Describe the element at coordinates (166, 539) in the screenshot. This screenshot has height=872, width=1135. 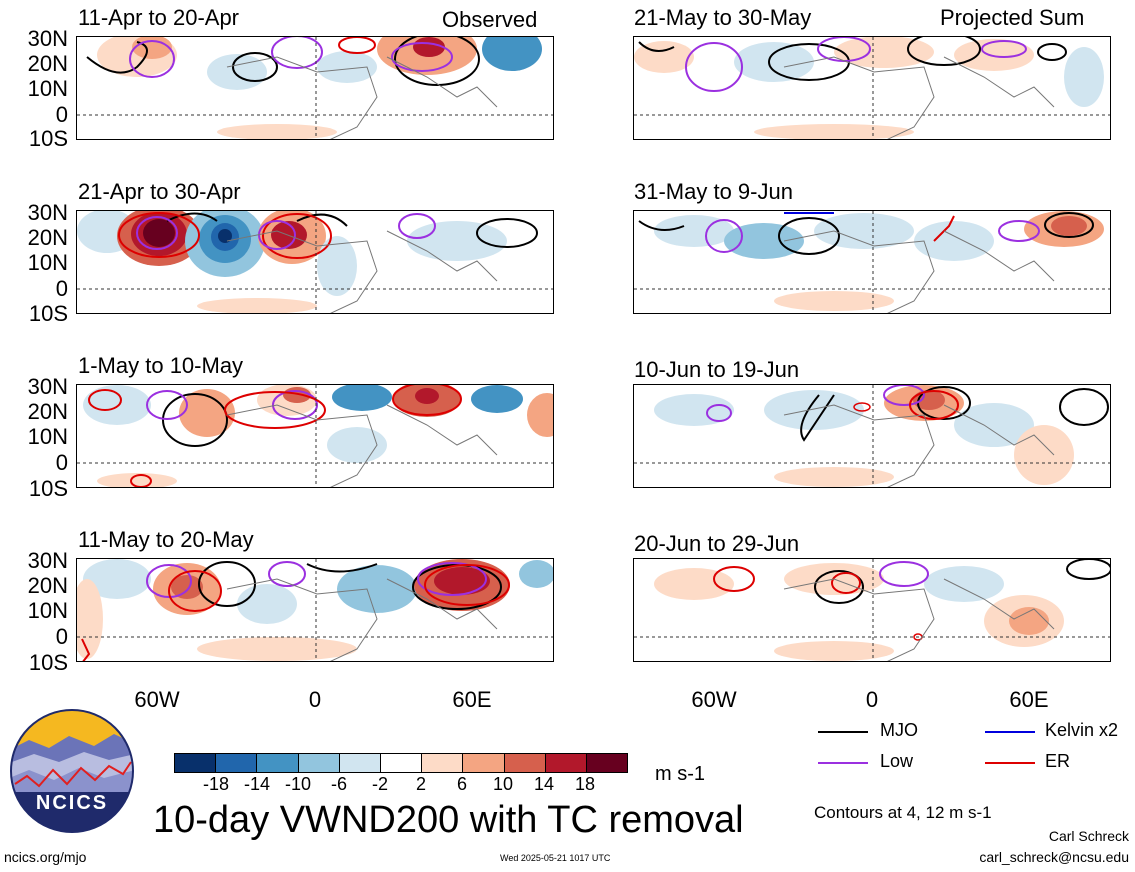
I see `panel-title: 11-May to 20-May` at that location.